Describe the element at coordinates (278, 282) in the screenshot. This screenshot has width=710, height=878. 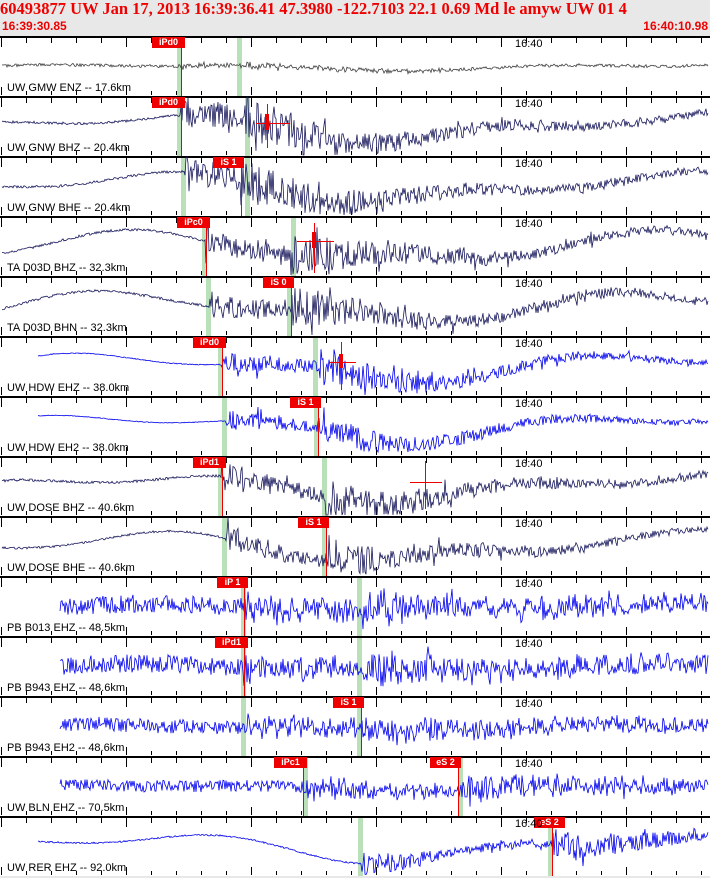
I see `phase-pick-label: iS 0` at that location.